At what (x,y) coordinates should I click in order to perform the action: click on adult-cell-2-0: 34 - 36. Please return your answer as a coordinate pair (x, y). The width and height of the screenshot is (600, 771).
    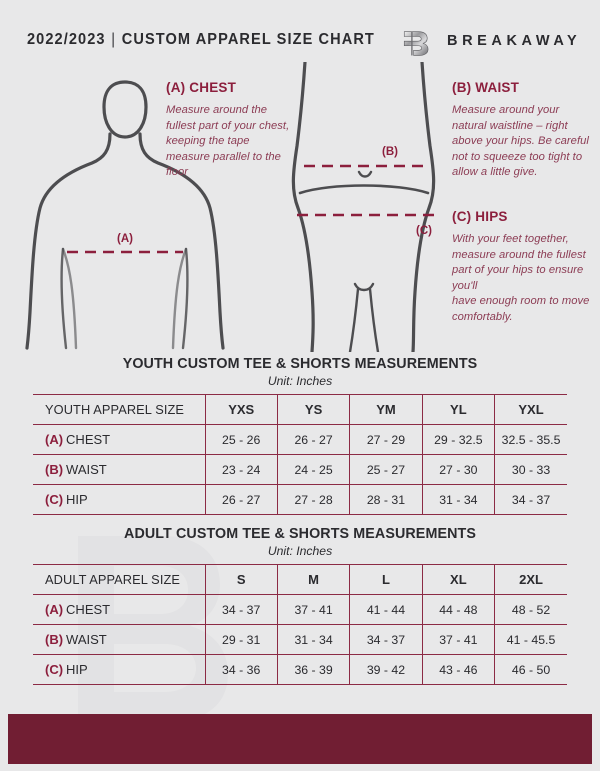
    Looking at the image, I should click on (241, 669).